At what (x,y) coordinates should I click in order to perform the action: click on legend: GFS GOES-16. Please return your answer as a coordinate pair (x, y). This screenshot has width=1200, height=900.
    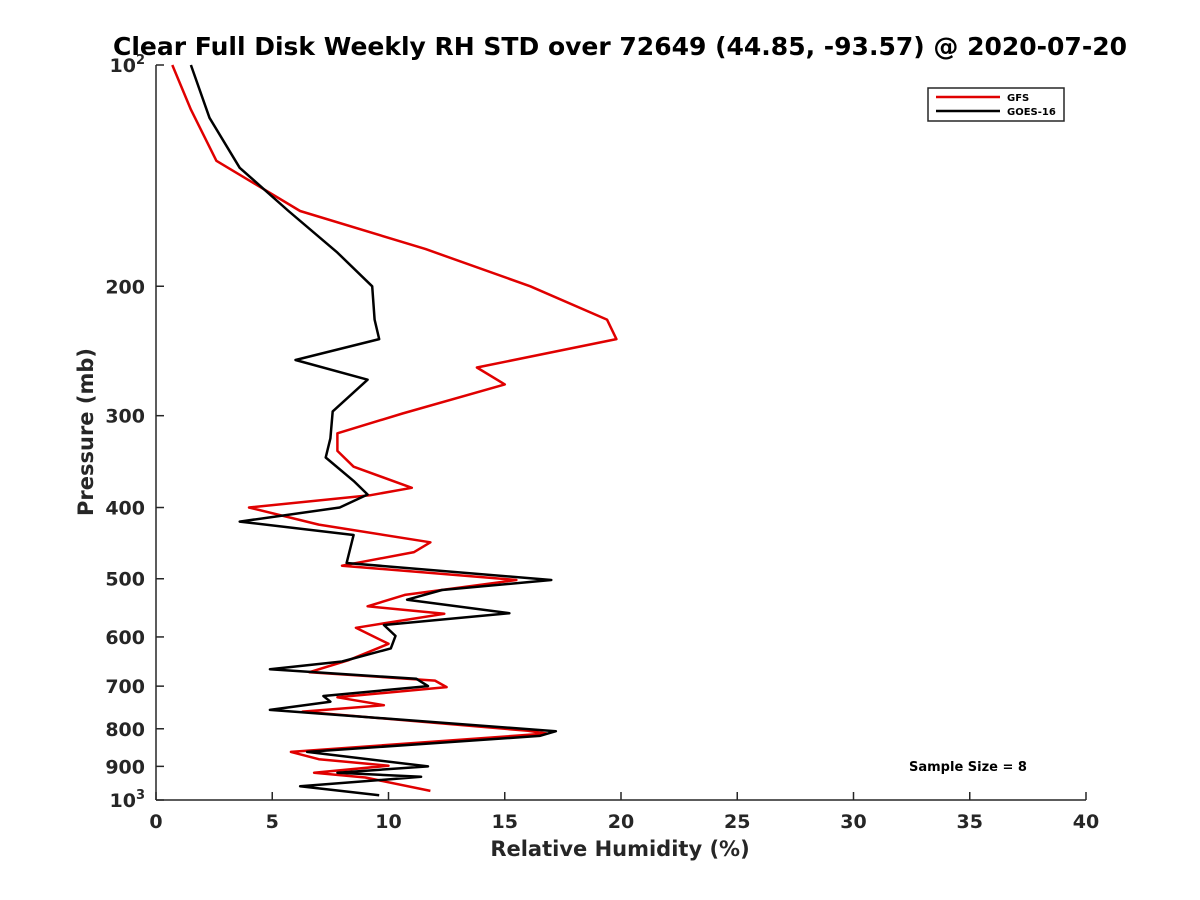
    Looking at the image, I should click on (996, 104).